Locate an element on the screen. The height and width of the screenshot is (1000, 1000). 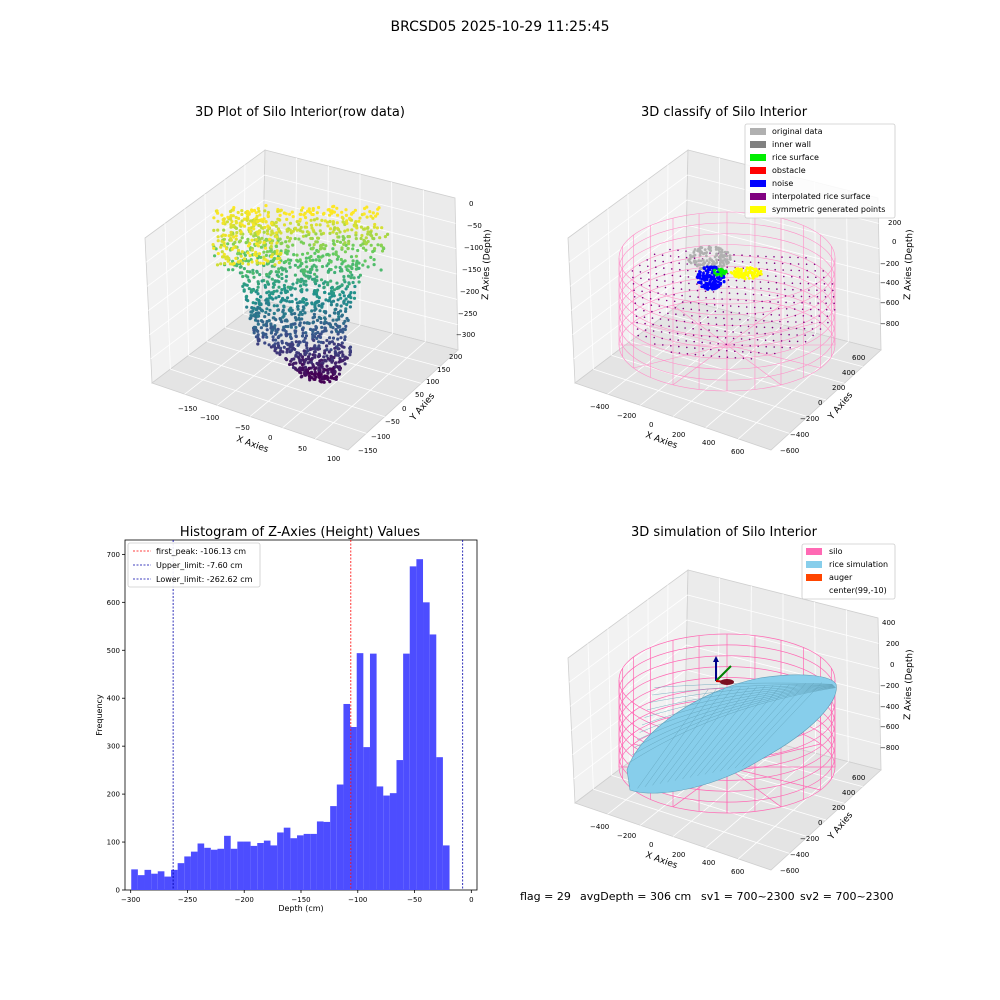
legend-label: original data is located at coordinates (797, 131).